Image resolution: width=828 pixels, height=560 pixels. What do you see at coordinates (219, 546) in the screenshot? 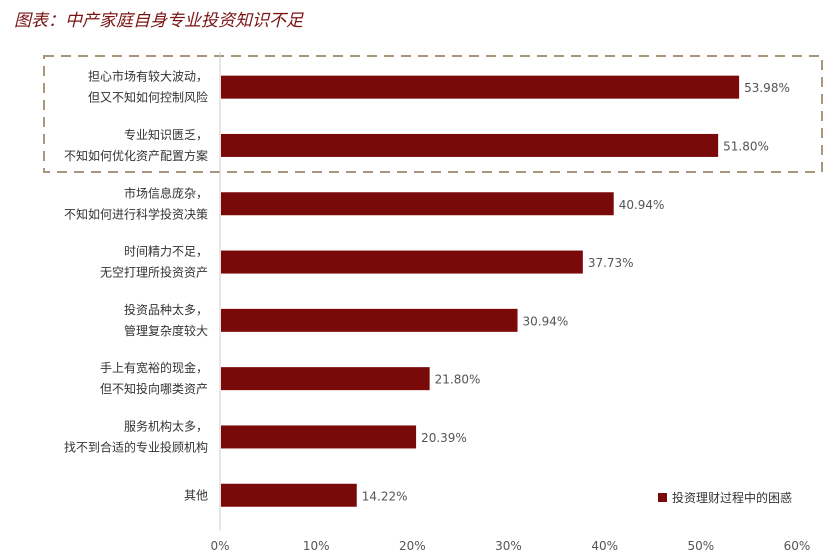
I see `x-tick-label: 0%` at bounding box center [219, 546].